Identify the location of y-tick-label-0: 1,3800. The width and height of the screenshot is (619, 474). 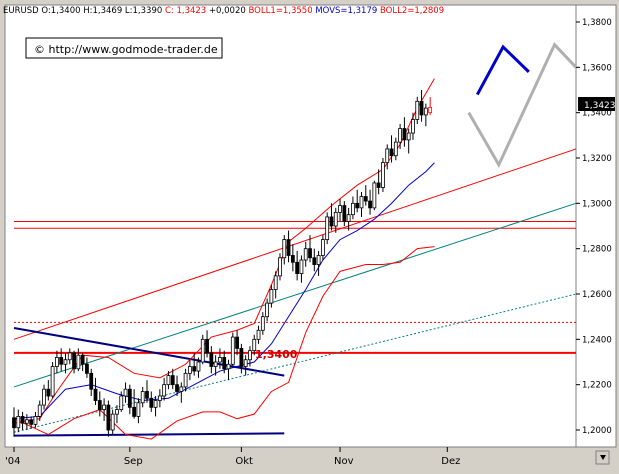
(597, 23).